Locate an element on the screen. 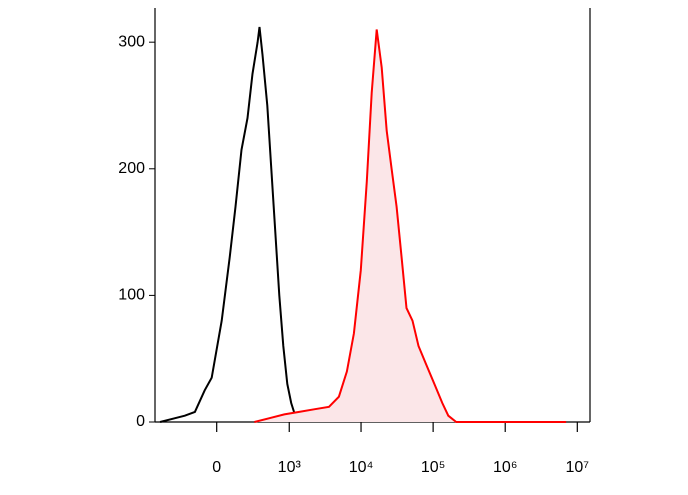  x-tick-label: 10⁶ is located at coordinates (505, 467).